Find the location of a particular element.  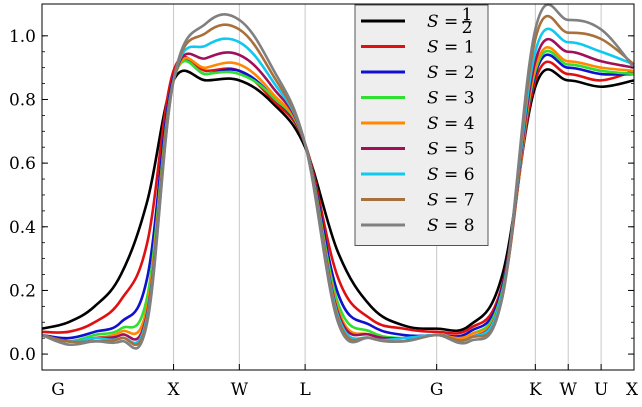

legend-label: S = 1 is located at coordinates (451, 48).